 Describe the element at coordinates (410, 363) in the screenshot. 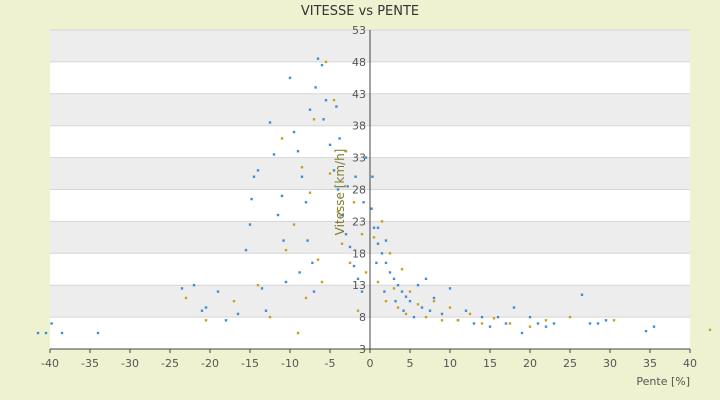

I see `x-tick-label: 5` at that location.